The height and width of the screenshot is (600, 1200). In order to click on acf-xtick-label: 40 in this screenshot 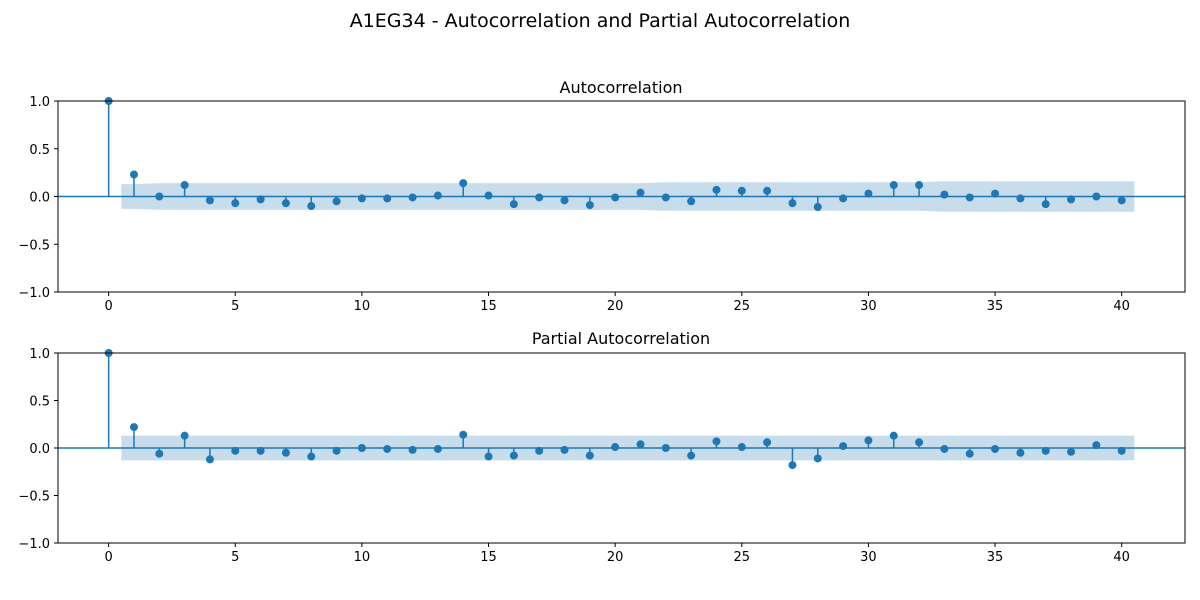, I will do `click(1121, 306)`.